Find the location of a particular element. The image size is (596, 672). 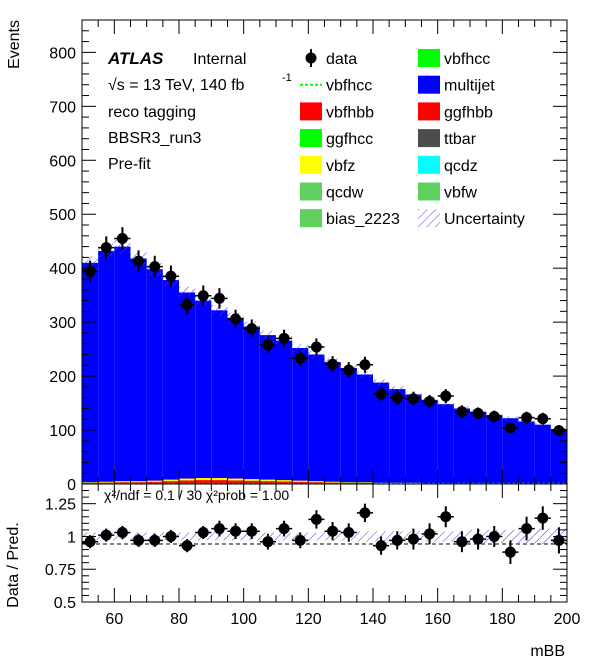

legend-item: vbfhcc is located at coordinates (454, 58).